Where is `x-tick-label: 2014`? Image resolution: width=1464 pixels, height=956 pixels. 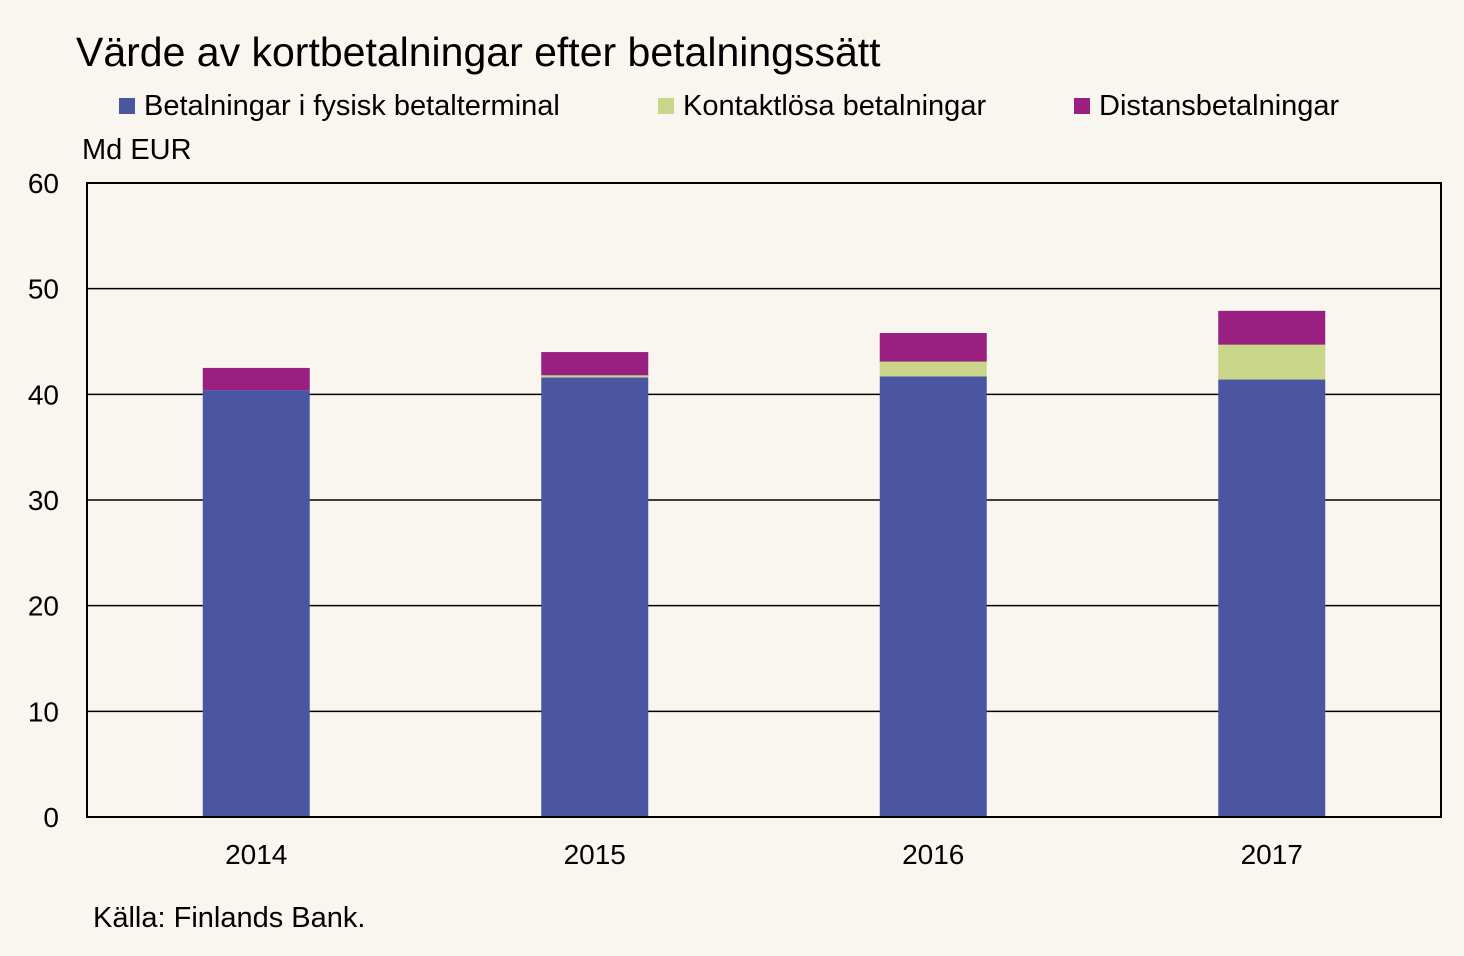
x-tick-label: 2014 is located at coordinates (256, 854).